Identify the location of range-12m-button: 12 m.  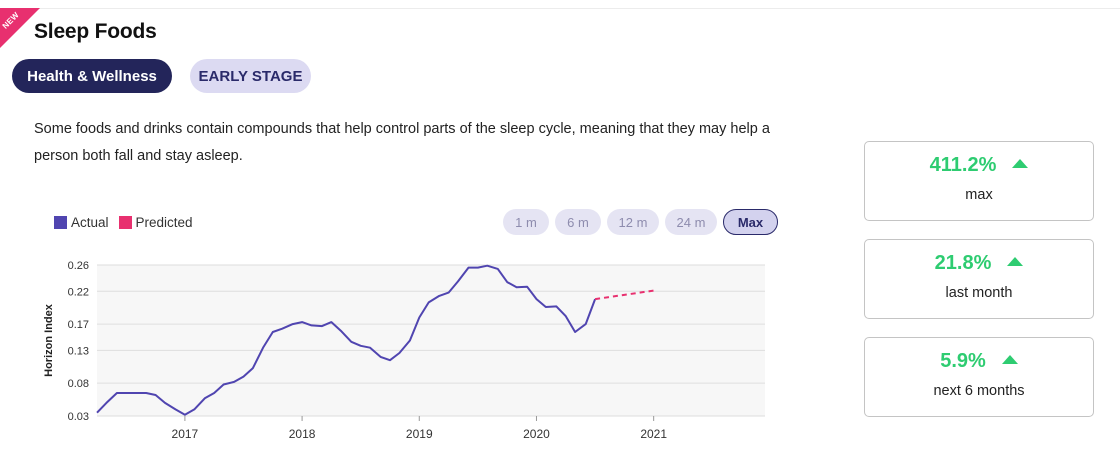
(633, 222).